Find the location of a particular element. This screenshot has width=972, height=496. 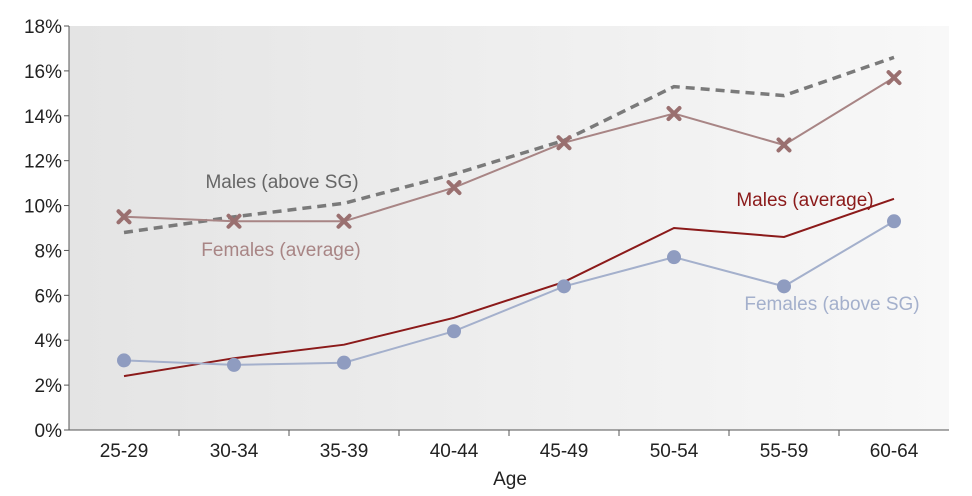

x-axis-title: Age is located at coordinates (510, 479).